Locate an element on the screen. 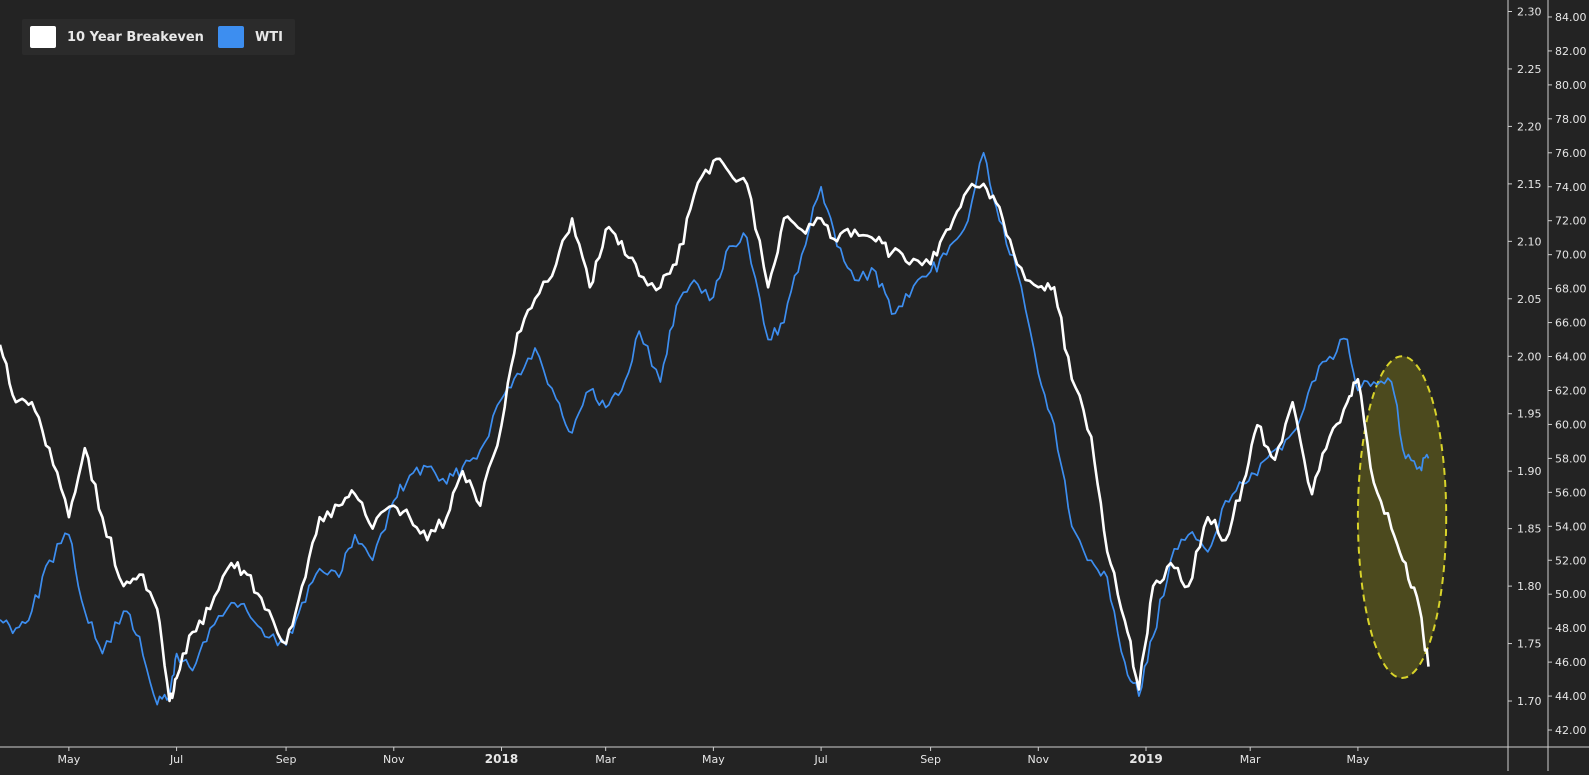 Image resolution: width=1589 pixels, height=775 pixels. wti-axis-tick-label: 52.00 is located at coordinates (1571, 560).